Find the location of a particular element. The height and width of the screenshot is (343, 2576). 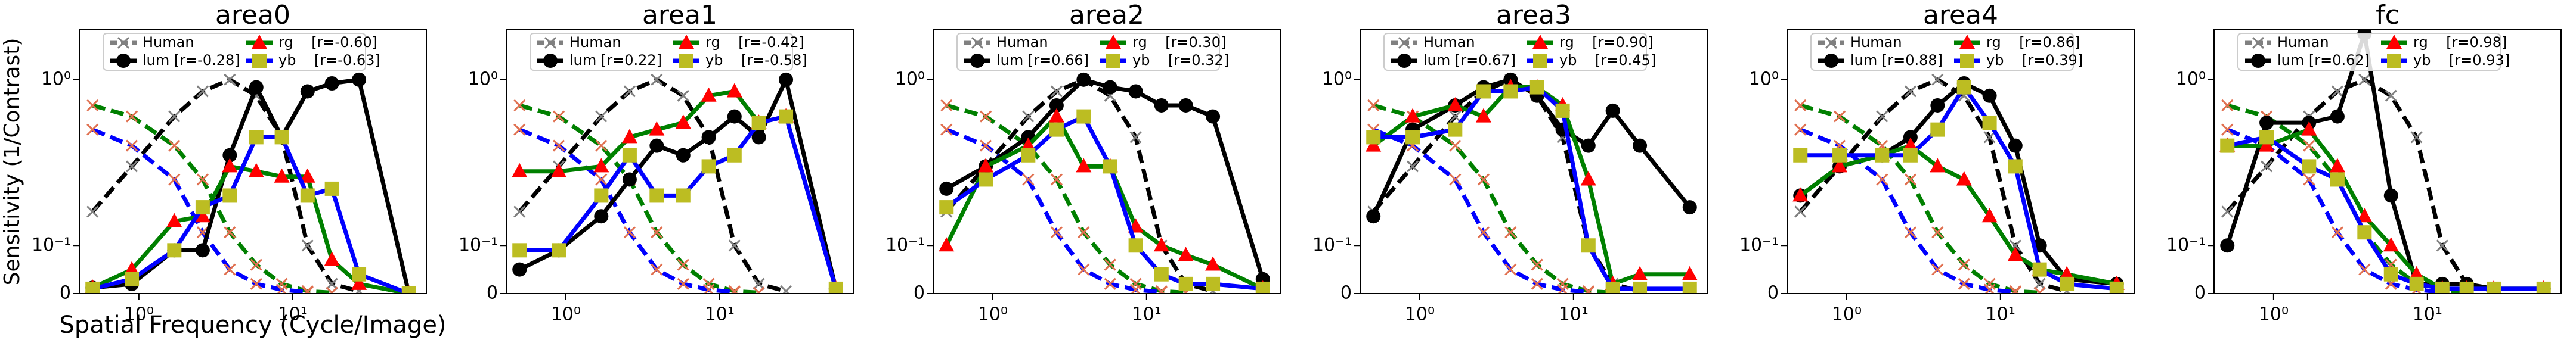

legend-label: rg [r=0.90] is located at coordinates (1606, 43).